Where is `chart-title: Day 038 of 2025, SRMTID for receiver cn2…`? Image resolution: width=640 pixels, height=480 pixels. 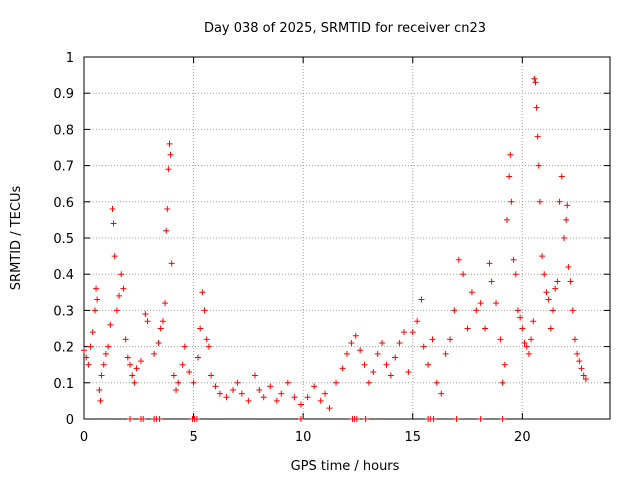
chart-title: Day 038 of 2025, SRMTID for receiver cn2… is located at coordinates (345, 28).